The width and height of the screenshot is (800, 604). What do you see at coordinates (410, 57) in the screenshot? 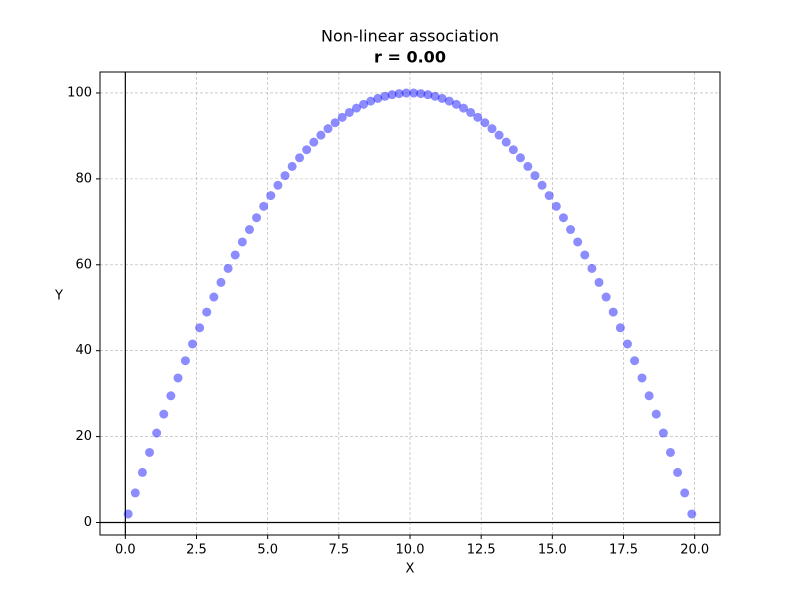
I see `chart-subtitle: r = 0.00` at bounding box center [410, 57].